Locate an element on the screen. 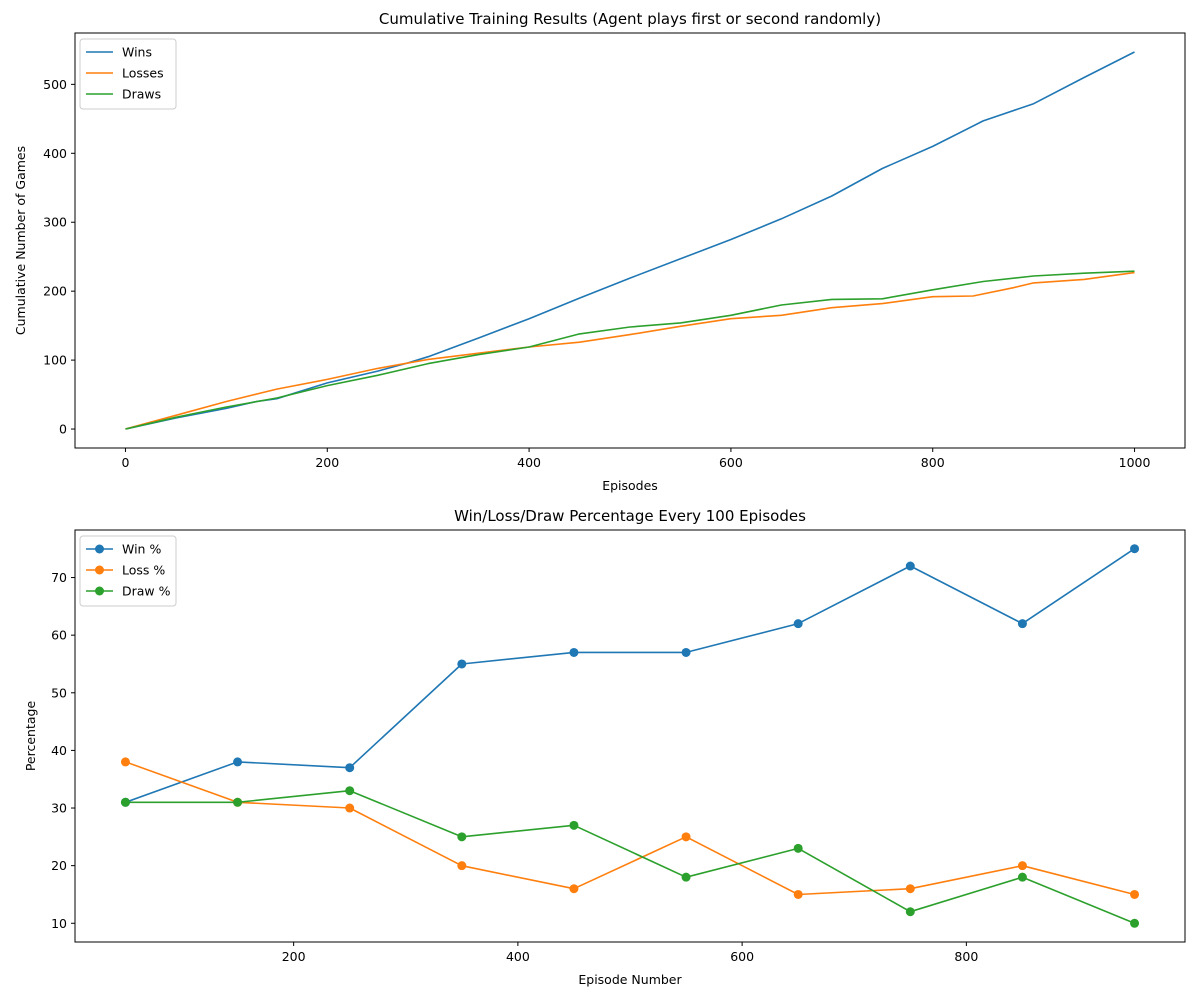 The width and height of the screenshot is (1200, 1000). legend-label: Losses is located at coordinates (143, 73).